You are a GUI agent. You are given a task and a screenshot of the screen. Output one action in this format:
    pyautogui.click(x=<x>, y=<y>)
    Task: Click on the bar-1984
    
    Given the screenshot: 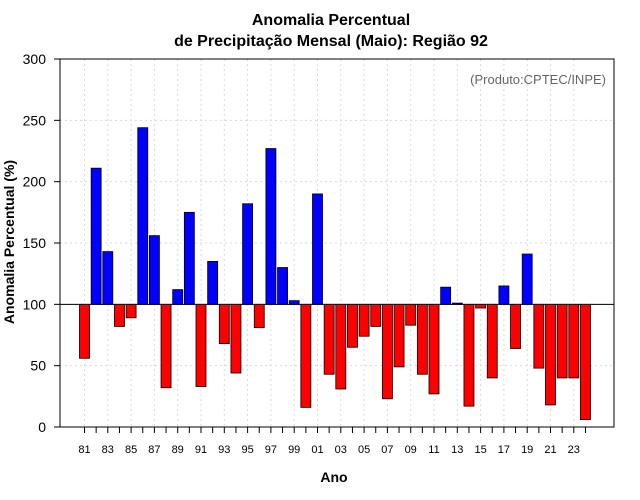 What is the action you would take?
    pyautogui.click(x=119, y=315)
    